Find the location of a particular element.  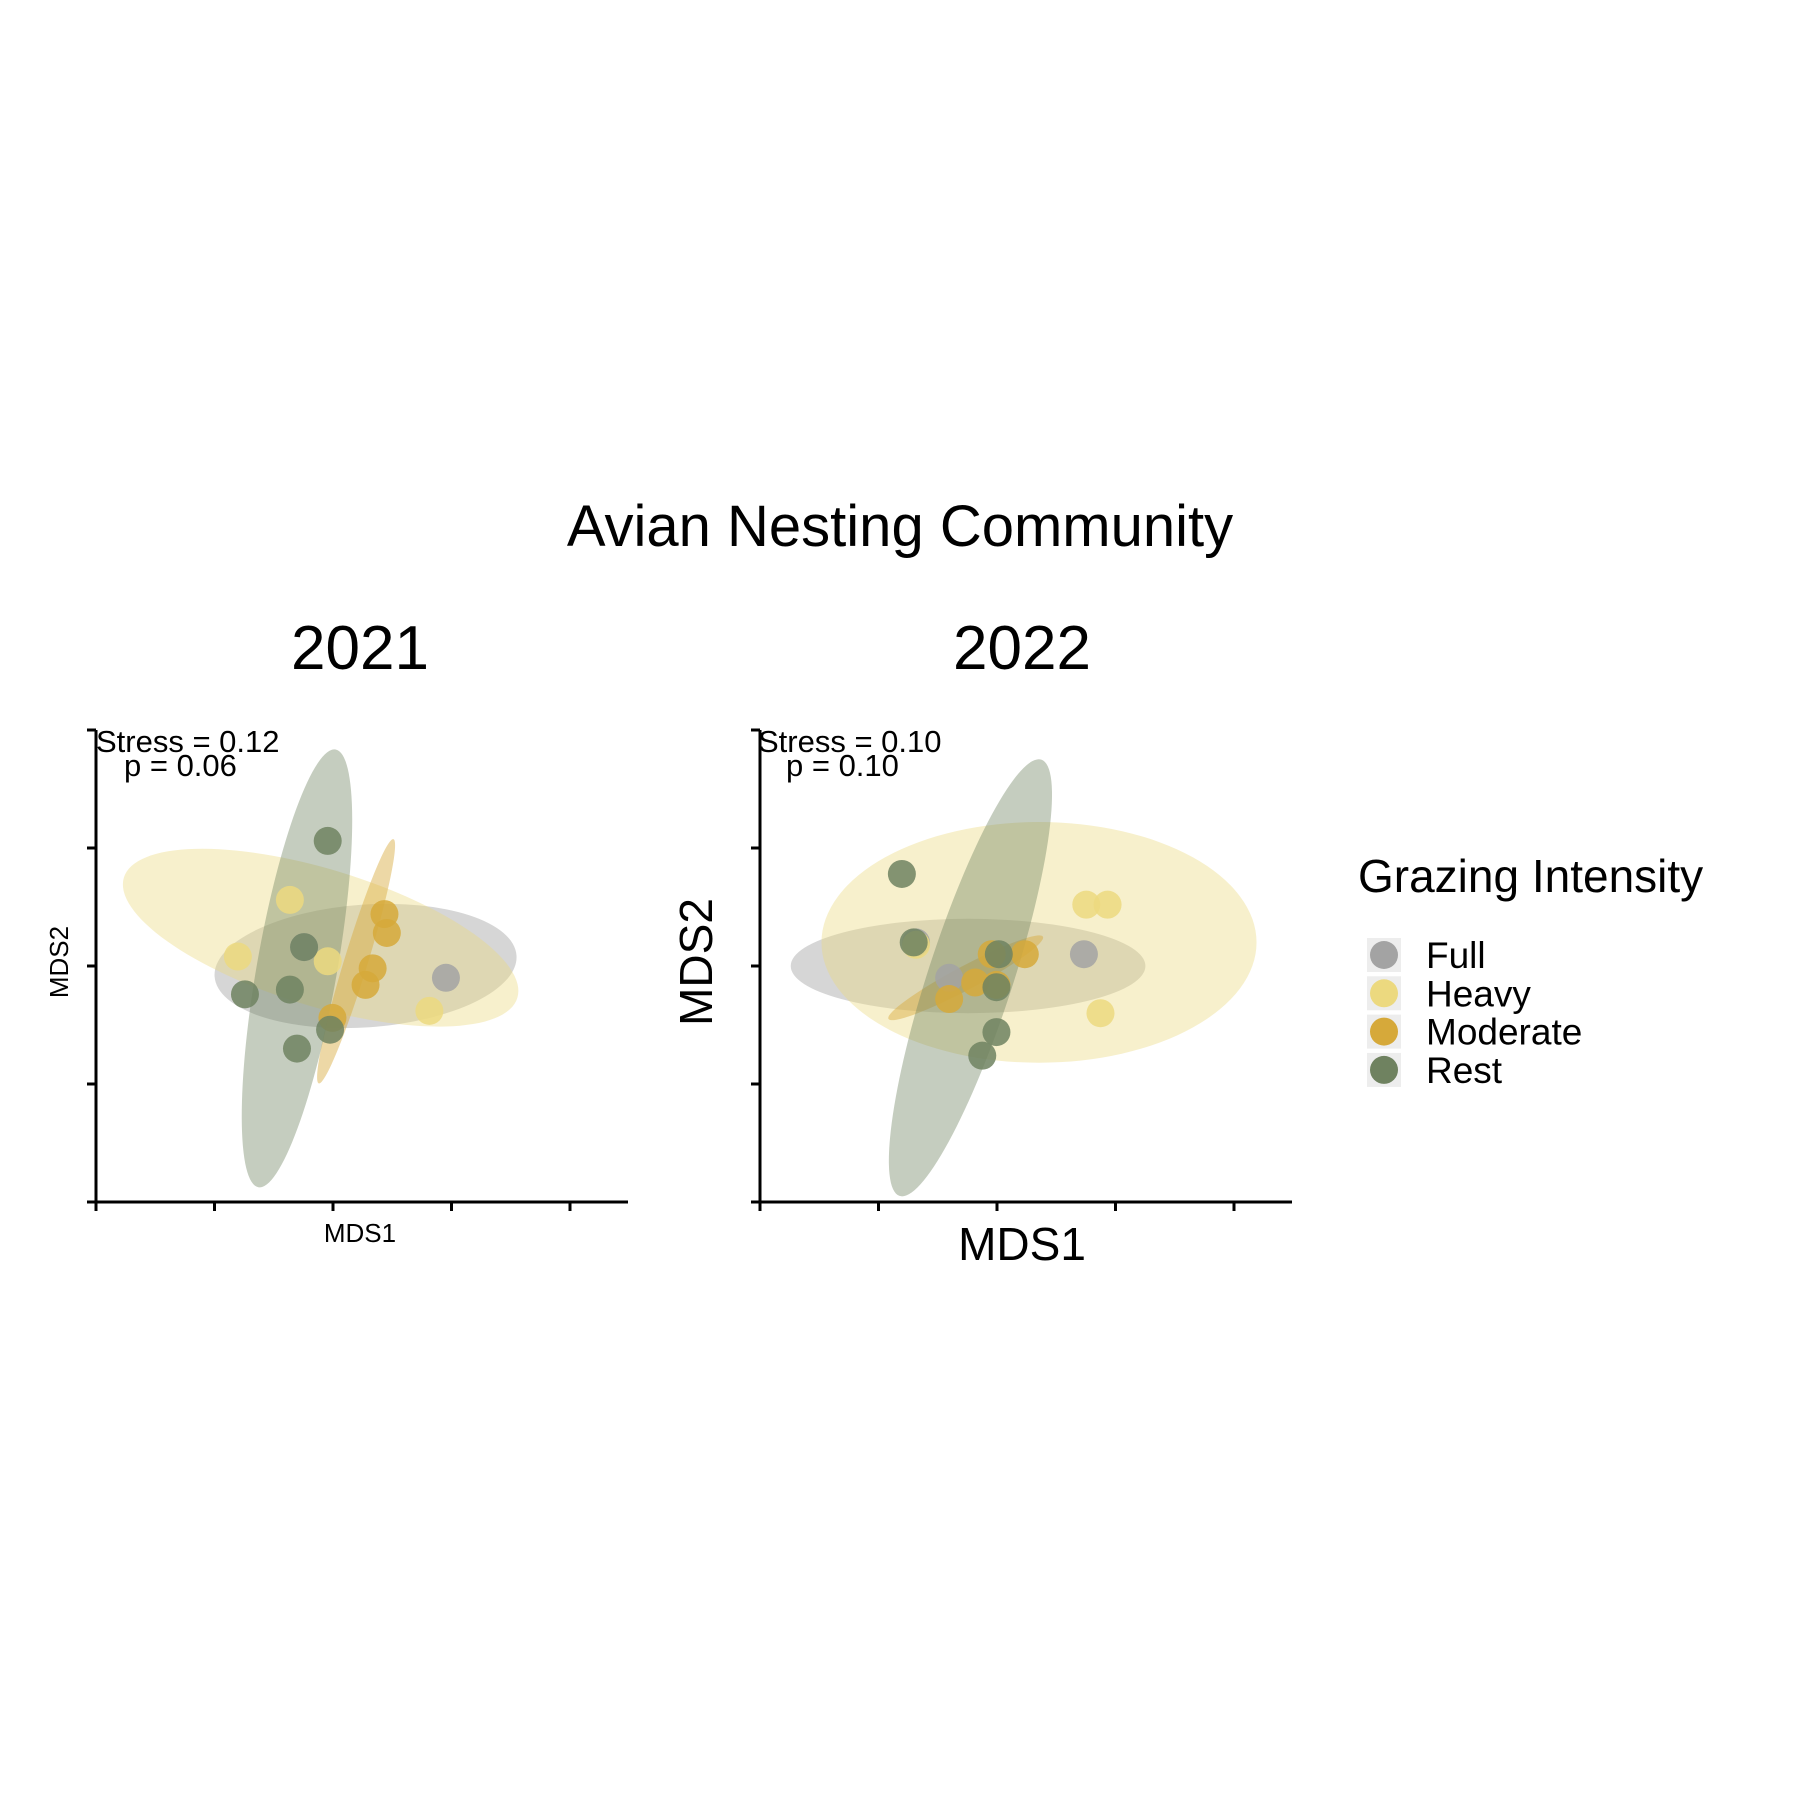

legend-title: Grazing Intensity is located at coordinates (1530, 876).